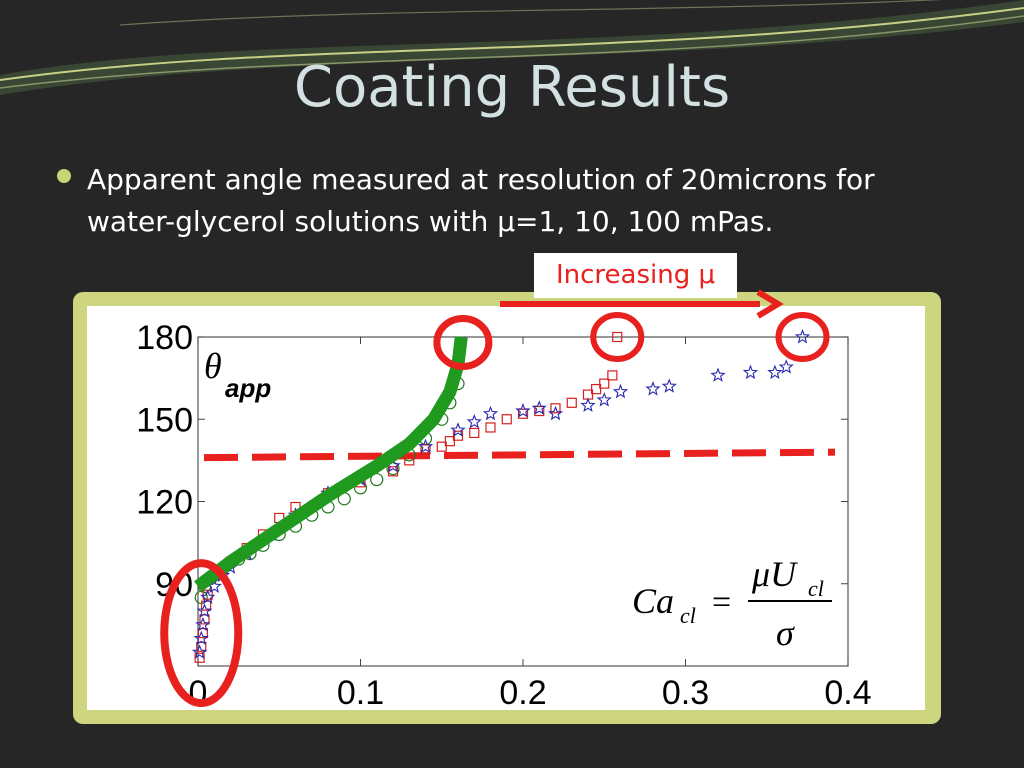  What do you see at coordinates (164, 420) in the screenshot?
I see `y-tick-label: 150` at bounding box center [164, 420].